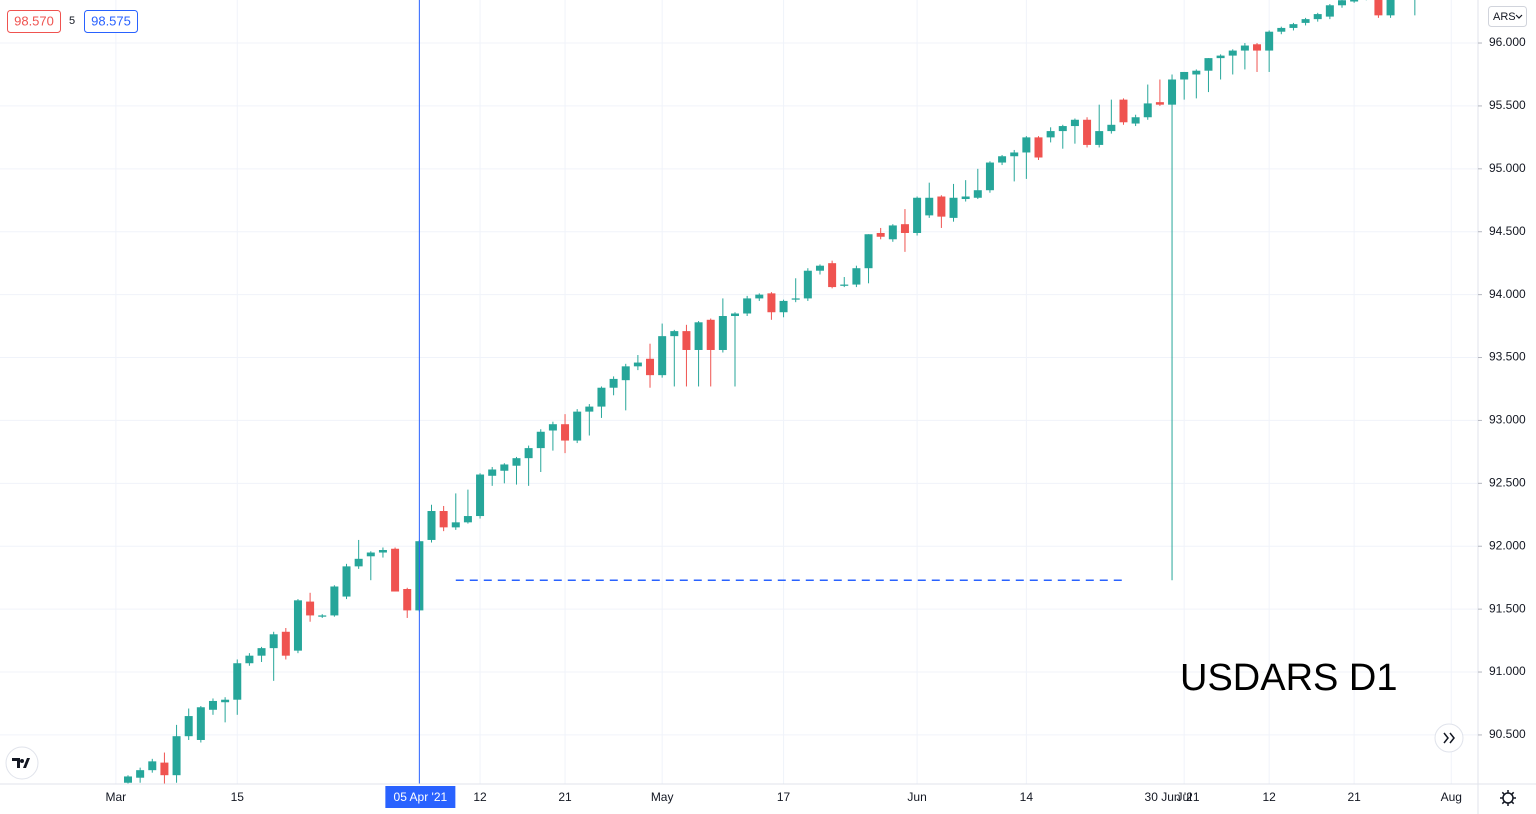 The height and width of the screenshot is (814, 1536). I want to click on crosshair-label-box, so click(420, 797).